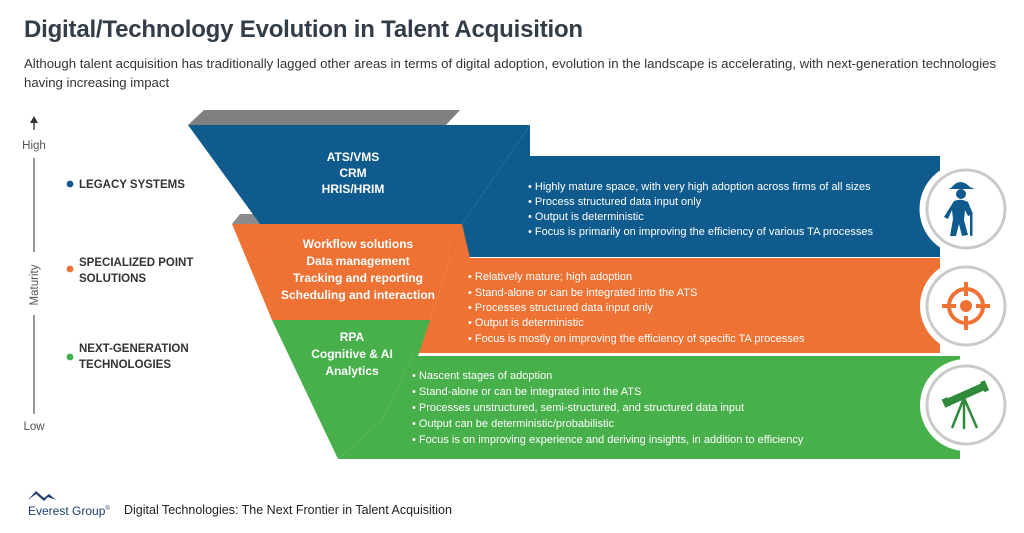 The image size is (1024, 533). I want to click on nextgen-funnel-tier, so click(351, 389).